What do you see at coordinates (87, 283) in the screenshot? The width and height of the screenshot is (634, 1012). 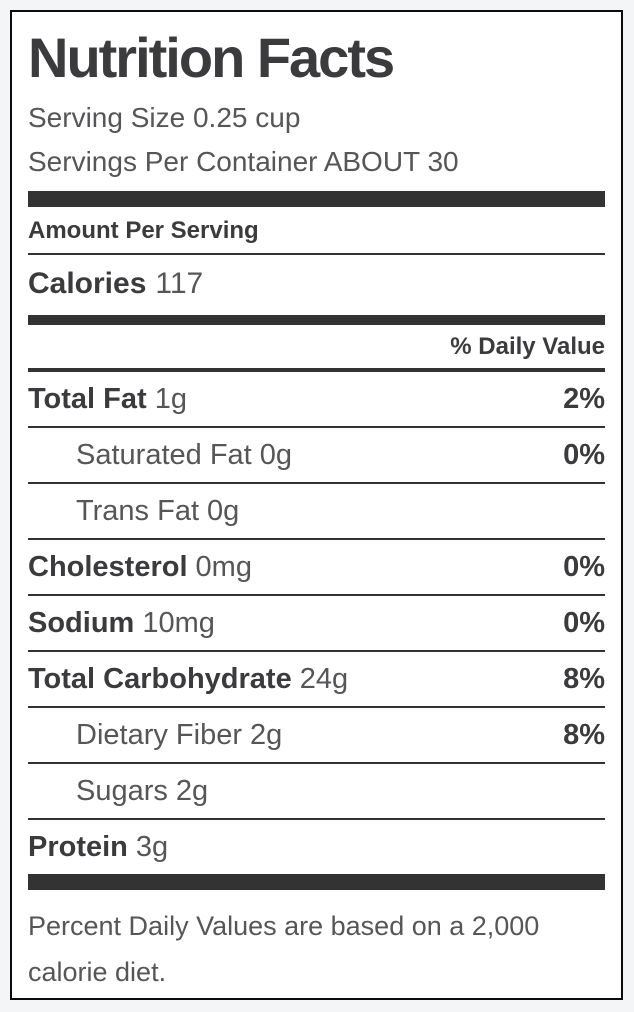 I see `calories-label: Calories` at bounding box center [87, 283].